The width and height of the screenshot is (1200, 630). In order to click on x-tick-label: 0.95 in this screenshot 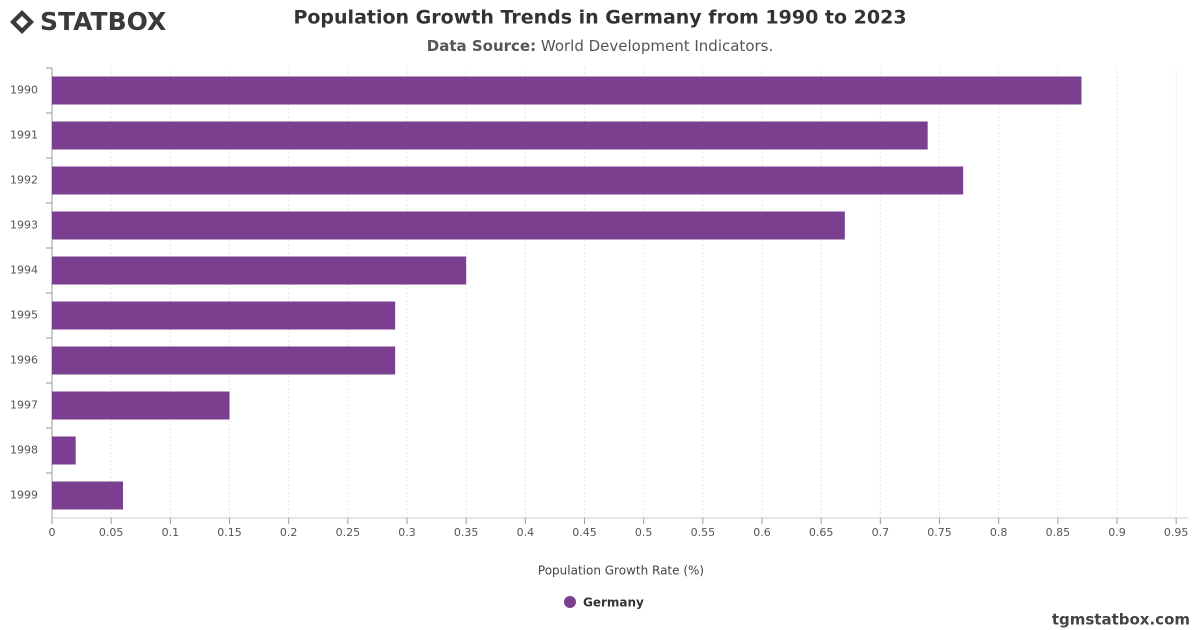, I will do `click(1176, 532)`.